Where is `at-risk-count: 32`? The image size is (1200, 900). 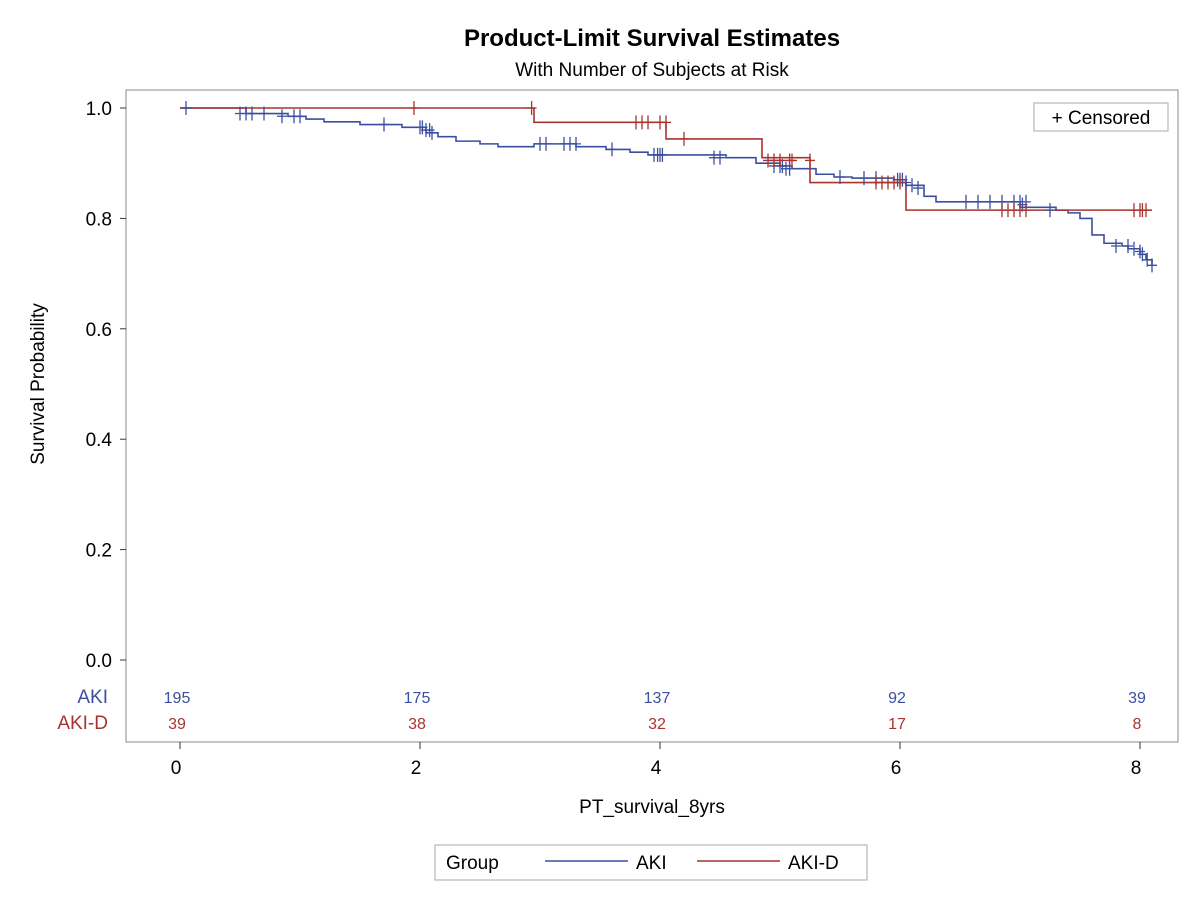 at-risk-count: 32 is located at coordinates (657, 724).